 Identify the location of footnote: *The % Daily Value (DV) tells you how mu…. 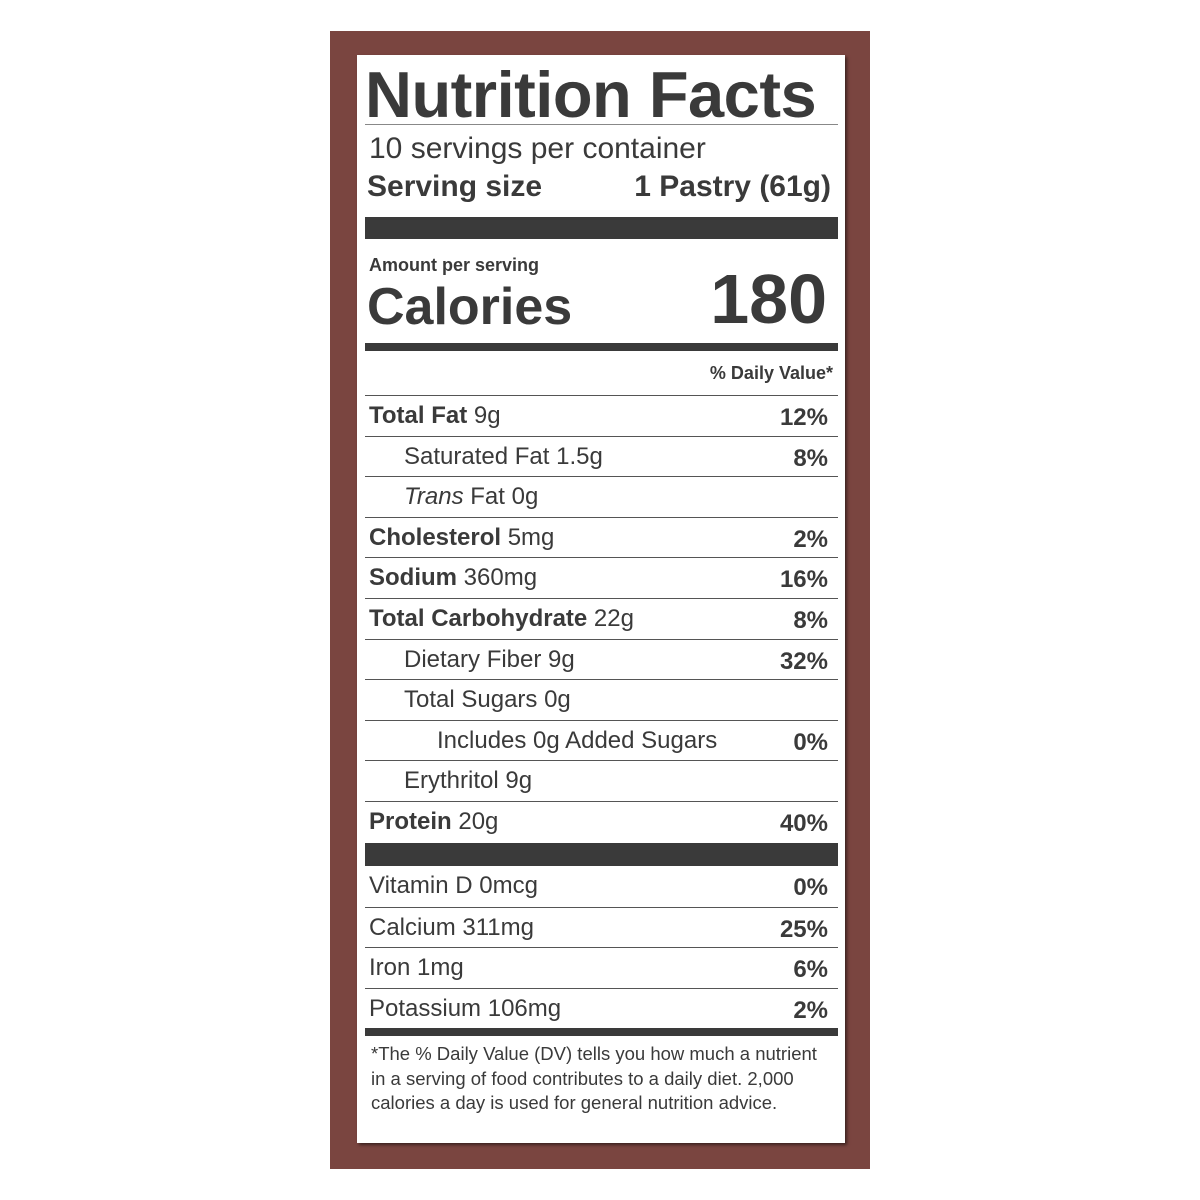
(594, 1078).